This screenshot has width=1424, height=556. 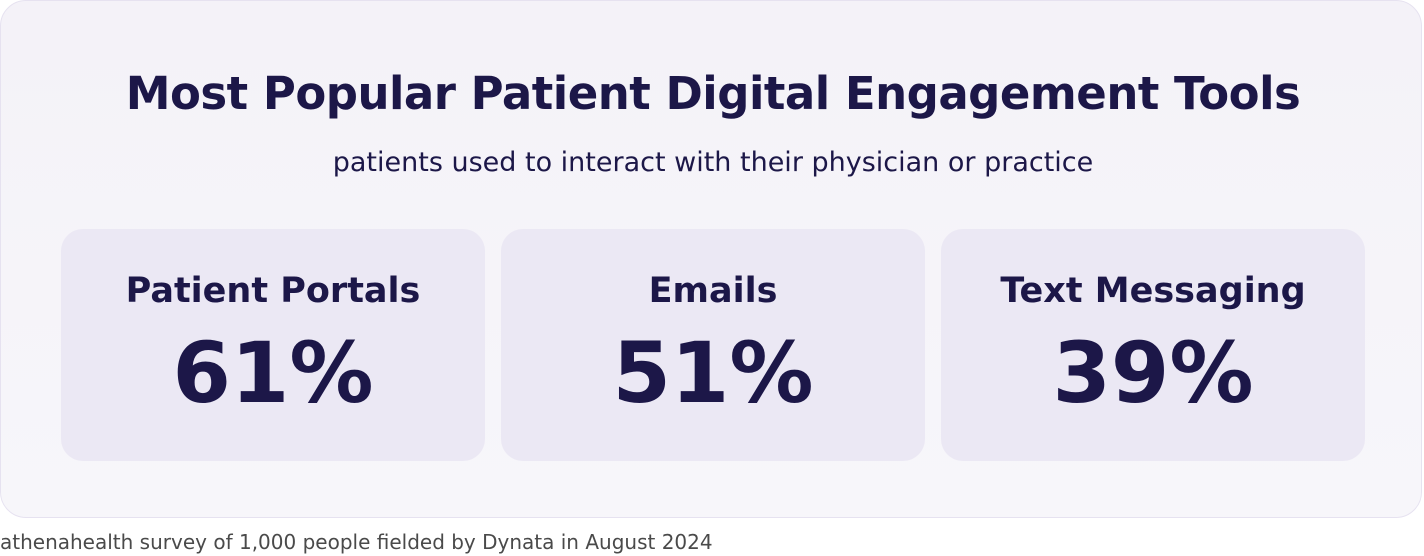 What do you see at coordinates (1153, 291) in the screenshot?
I see `stat-label: Text Messaging` at bounding box center [1153, 291].